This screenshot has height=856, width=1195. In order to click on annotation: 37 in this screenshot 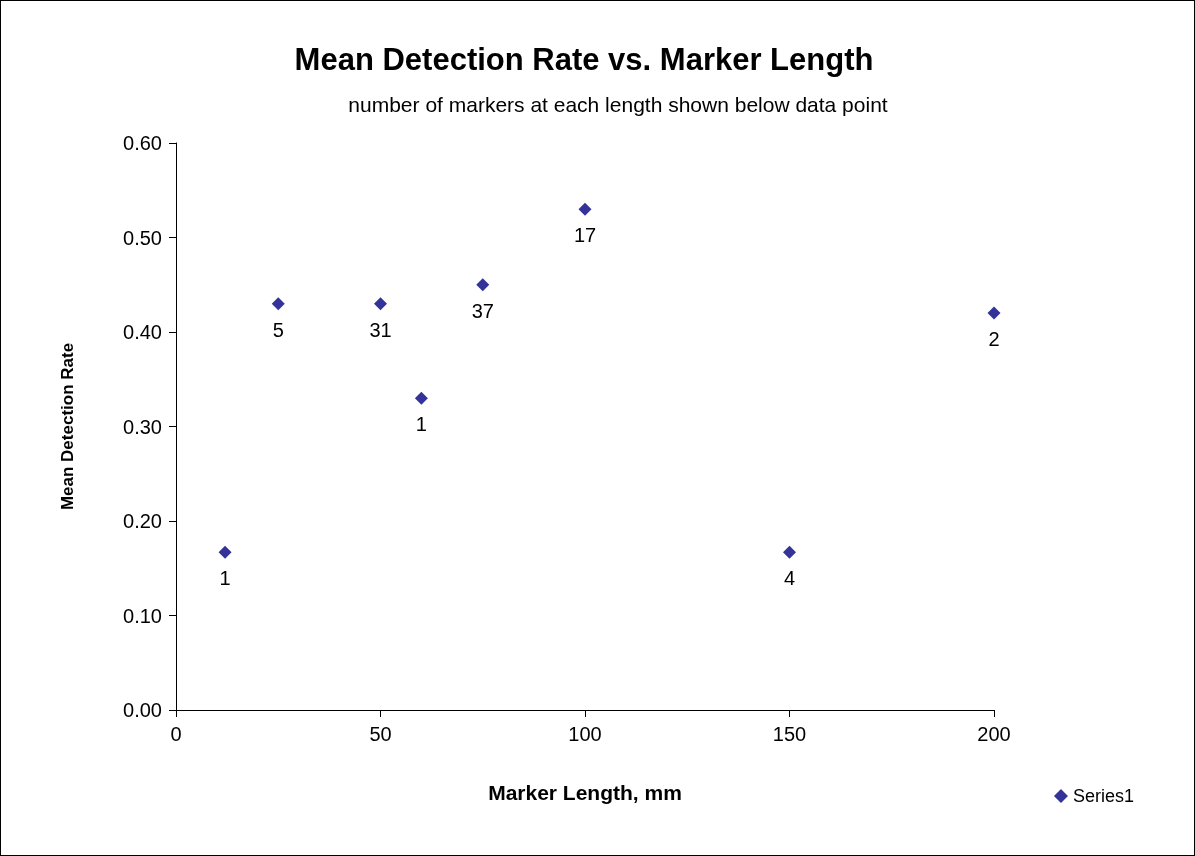, I will do `click(482, 310)`.